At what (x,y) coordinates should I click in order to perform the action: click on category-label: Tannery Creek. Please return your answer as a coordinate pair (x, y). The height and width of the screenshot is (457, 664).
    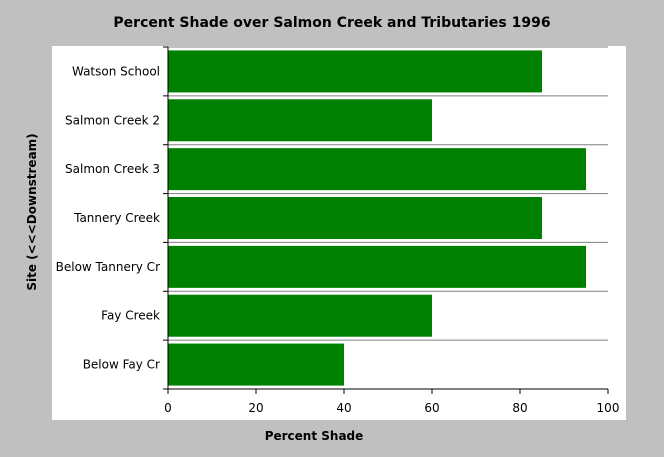
    Looking at the image, I should click on (116, 218).